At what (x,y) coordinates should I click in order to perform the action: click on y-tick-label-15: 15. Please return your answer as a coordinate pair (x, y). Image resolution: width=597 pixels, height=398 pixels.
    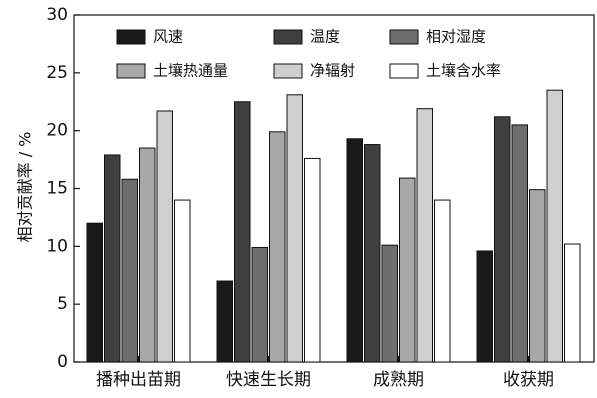
    Looking at the image, I should click on (57, 189).